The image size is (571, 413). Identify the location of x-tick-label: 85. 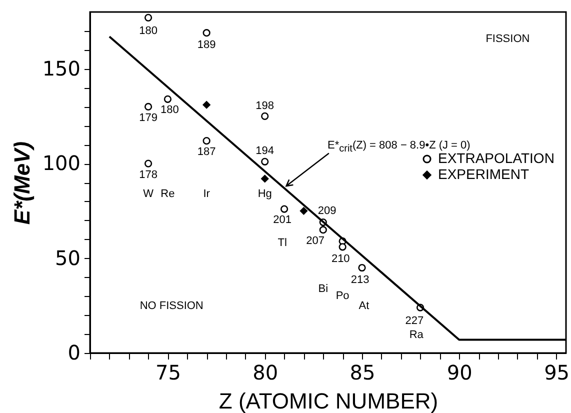
(363, 372).